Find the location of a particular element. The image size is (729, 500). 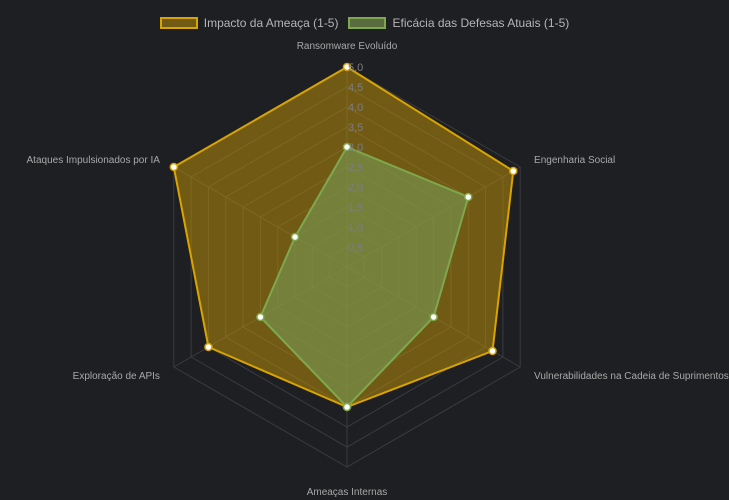

legend-label-defense-efficacy: Eficácia das Defesas Atuais (1-5) is located at coordinates (481, 23).